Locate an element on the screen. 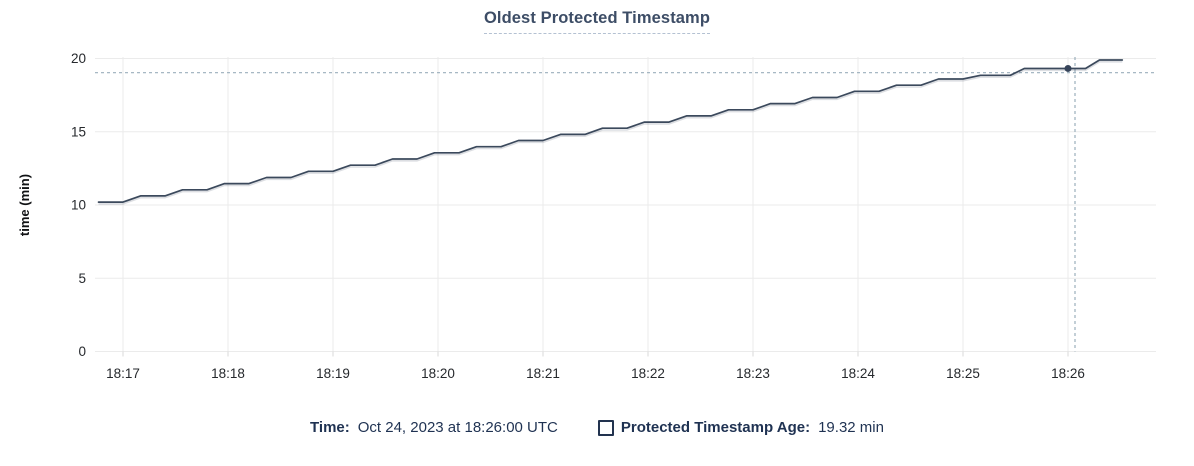 The height and width of the screenshot is (466, 1194). x-axis-tick-label: 18:23 is located at coordinates (753, 373).